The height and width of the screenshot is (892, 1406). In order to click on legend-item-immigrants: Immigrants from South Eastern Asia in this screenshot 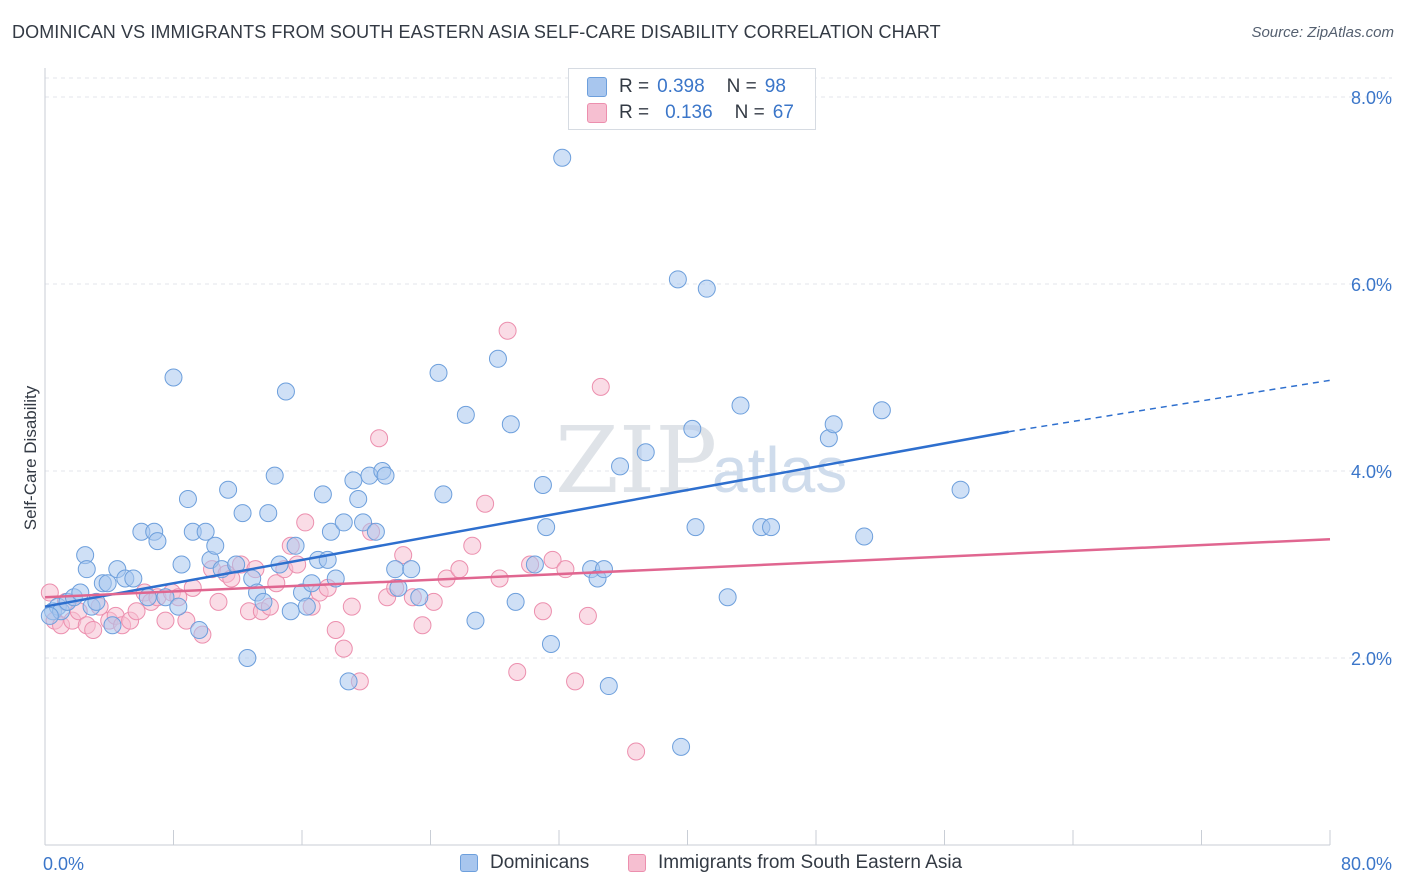, I will do `click(795, 863)`.